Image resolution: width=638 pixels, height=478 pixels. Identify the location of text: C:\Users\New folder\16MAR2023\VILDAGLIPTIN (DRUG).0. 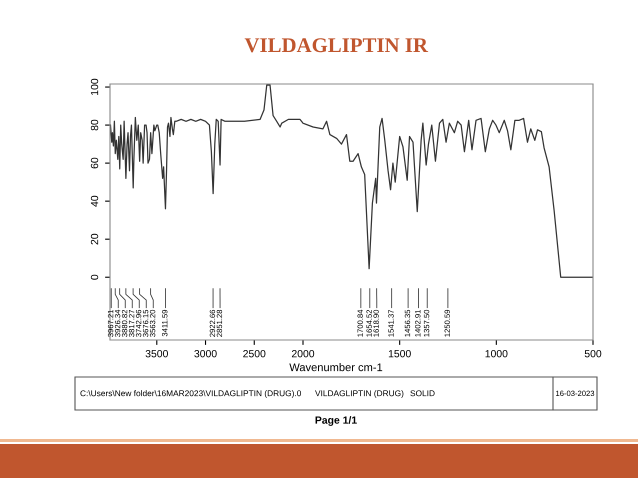
(191, 394).